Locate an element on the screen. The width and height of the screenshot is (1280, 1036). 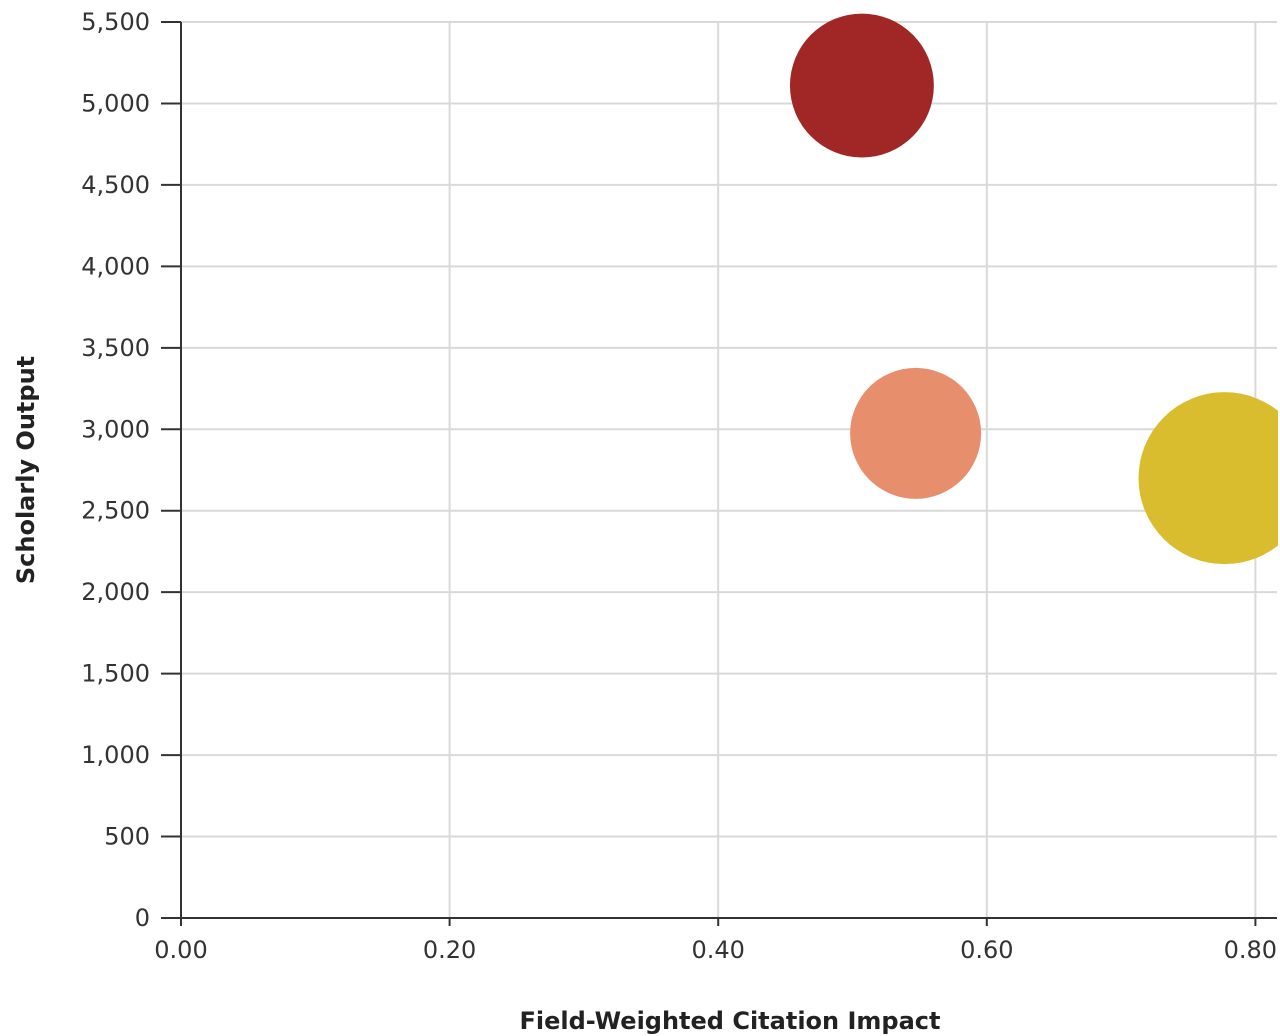
y-tick-label: 1,500 is located at coordinates (115, 674).